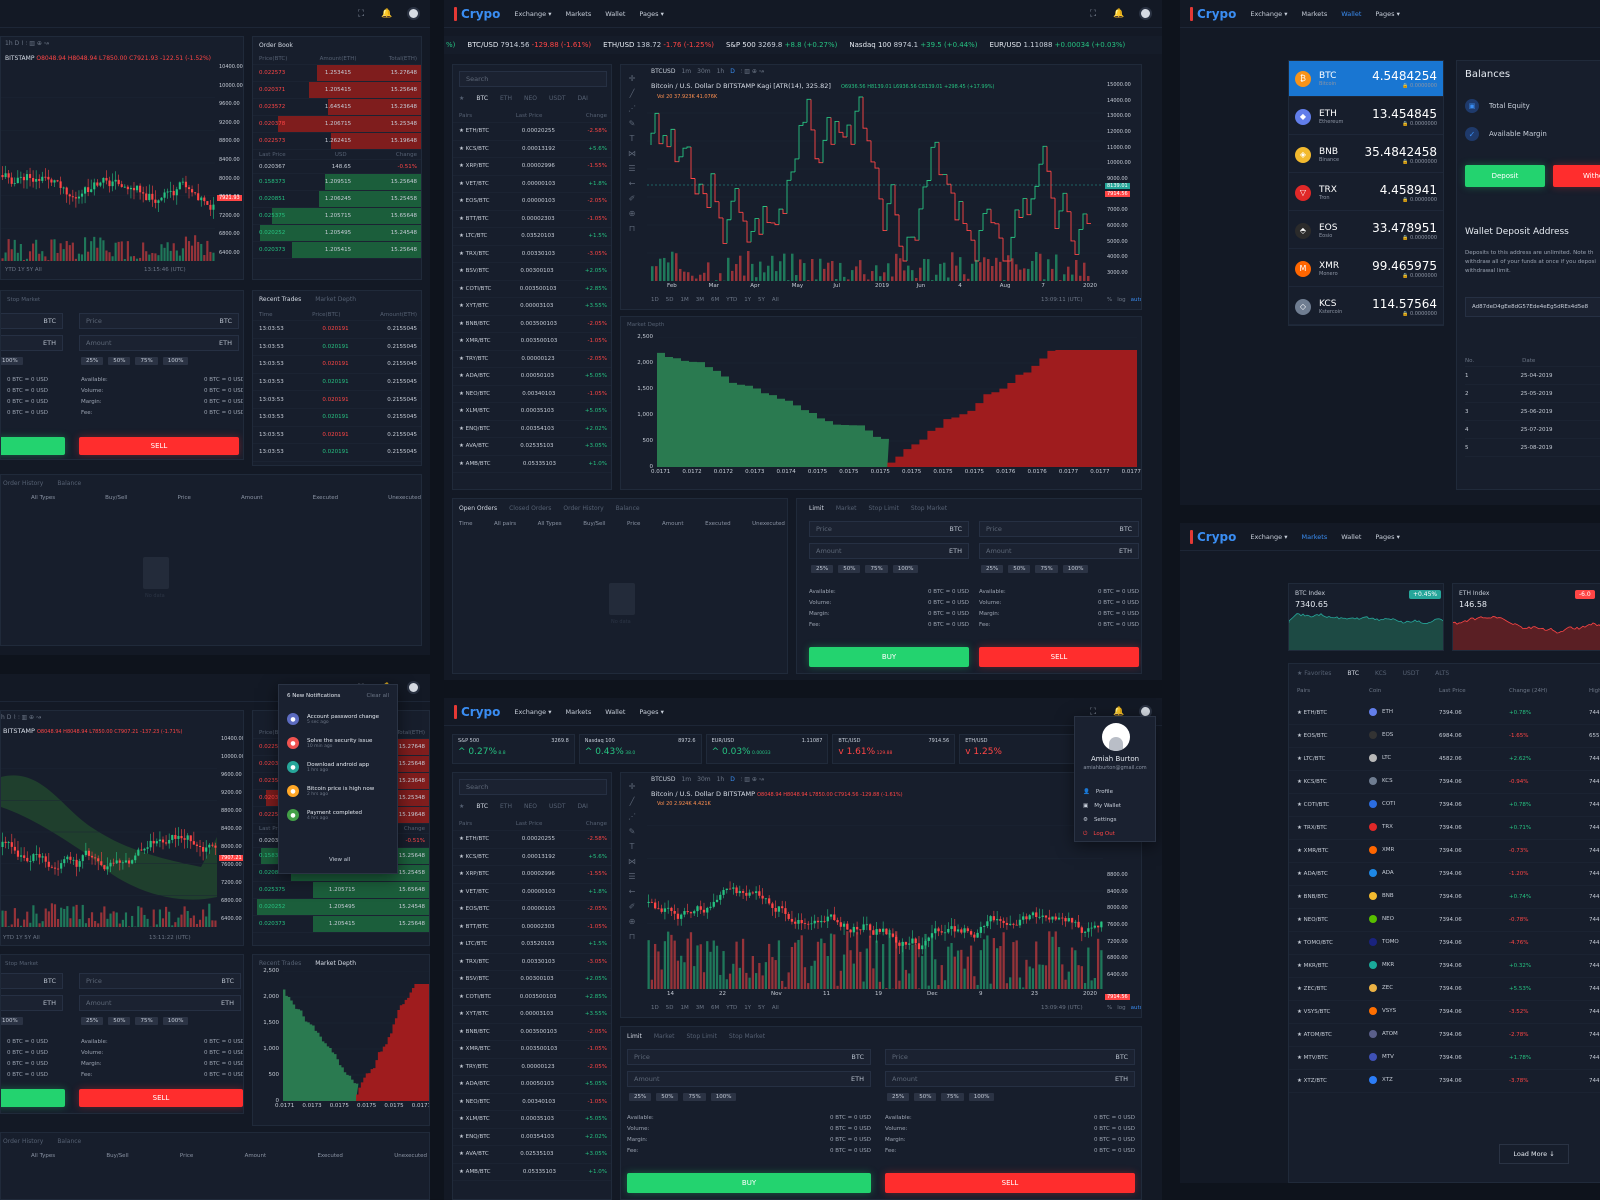 The height and width of the screenshot is (1200, 1600). Describe the element at coordinates (1444, 874) in the screenshot. I see `market-row: ★ ADA/BTC ADA 7394.06 -1.20% 744` at that location.